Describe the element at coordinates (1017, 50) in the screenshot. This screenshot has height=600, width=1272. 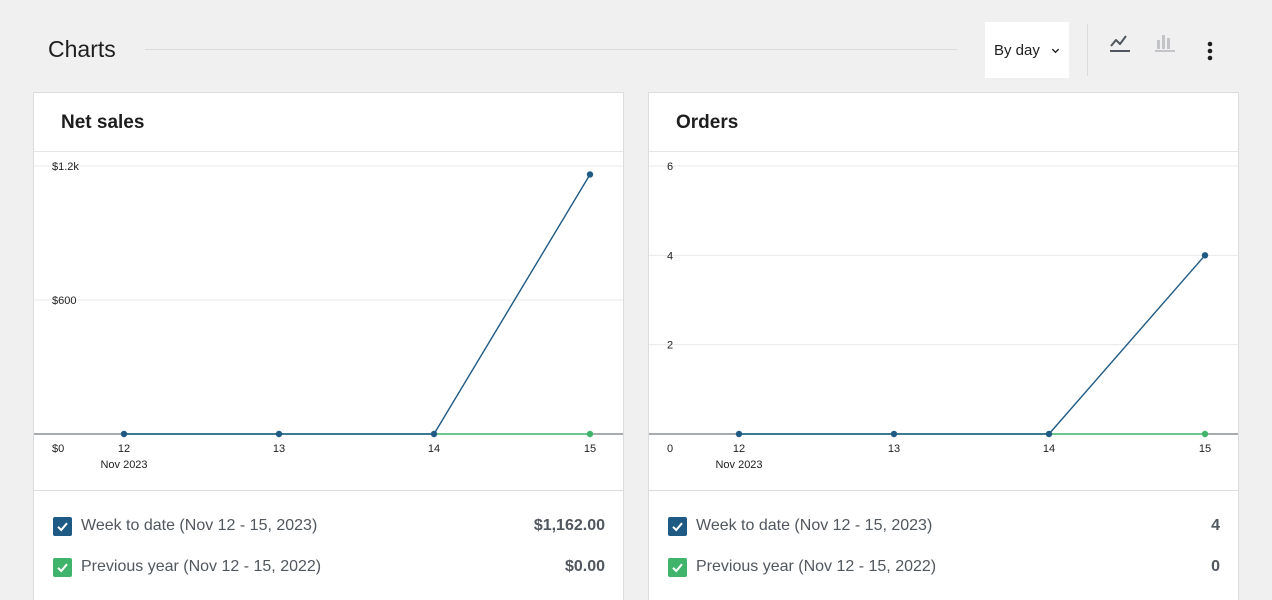
I see `period-select-label: By day` at that location.